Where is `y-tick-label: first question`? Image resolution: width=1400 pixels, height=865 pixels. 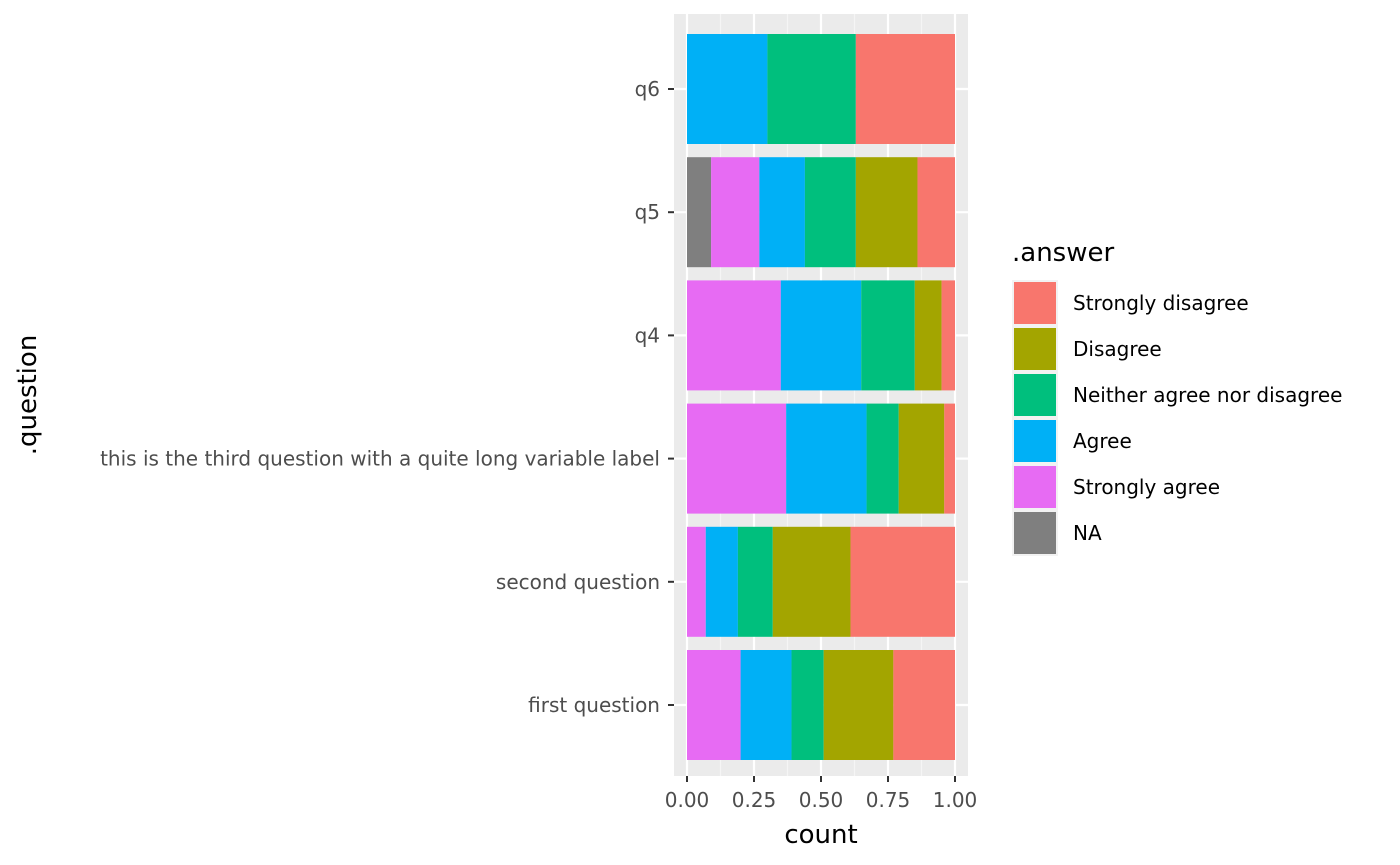 y-tick-label: first question is located at coordinates (594, 705).